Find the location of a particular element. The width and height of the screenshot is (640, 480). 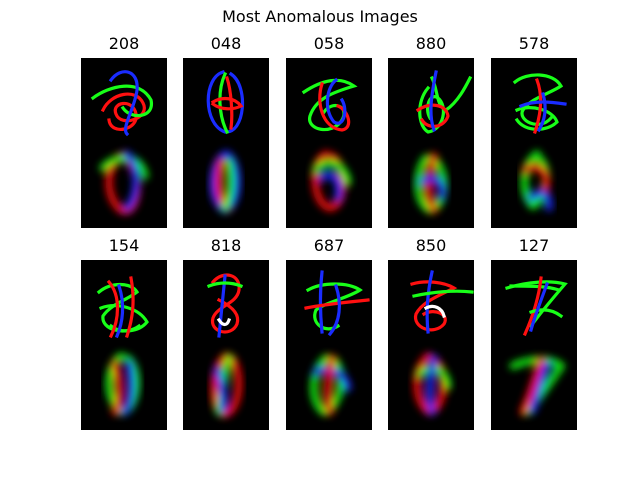

anomaly-label: 850 is located at coordinates (431, 245).